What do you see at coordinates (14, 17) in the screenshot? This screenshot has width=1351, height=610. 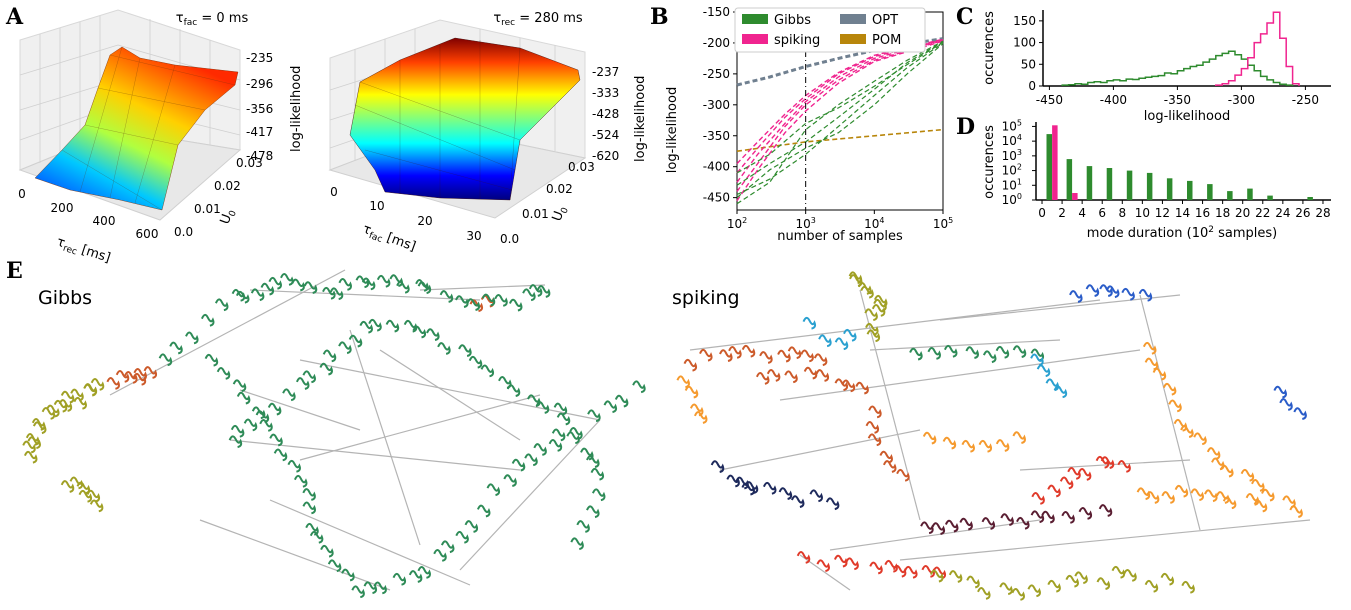 I see `panel-letter-a: A` at bounding box center [14, 17].